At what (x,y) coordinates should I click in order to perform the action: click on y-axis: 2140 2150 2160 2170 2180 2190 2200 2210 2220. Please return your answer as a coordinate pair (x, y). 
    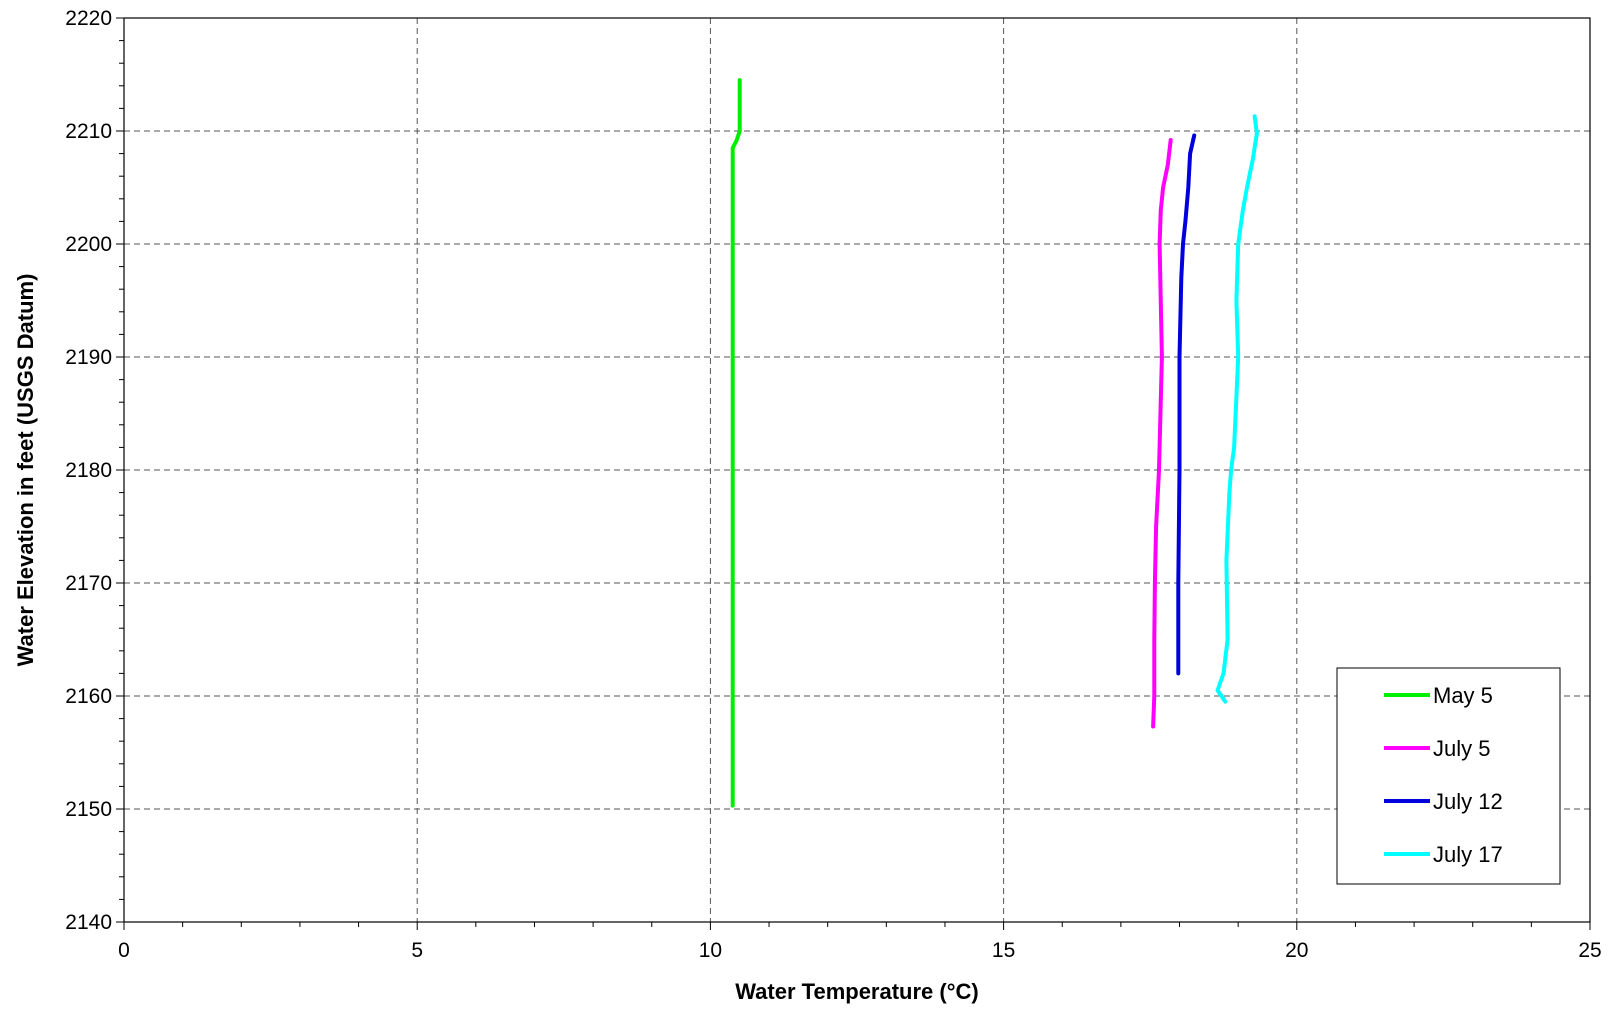
    Looking at the image, I should click on (94, 470).